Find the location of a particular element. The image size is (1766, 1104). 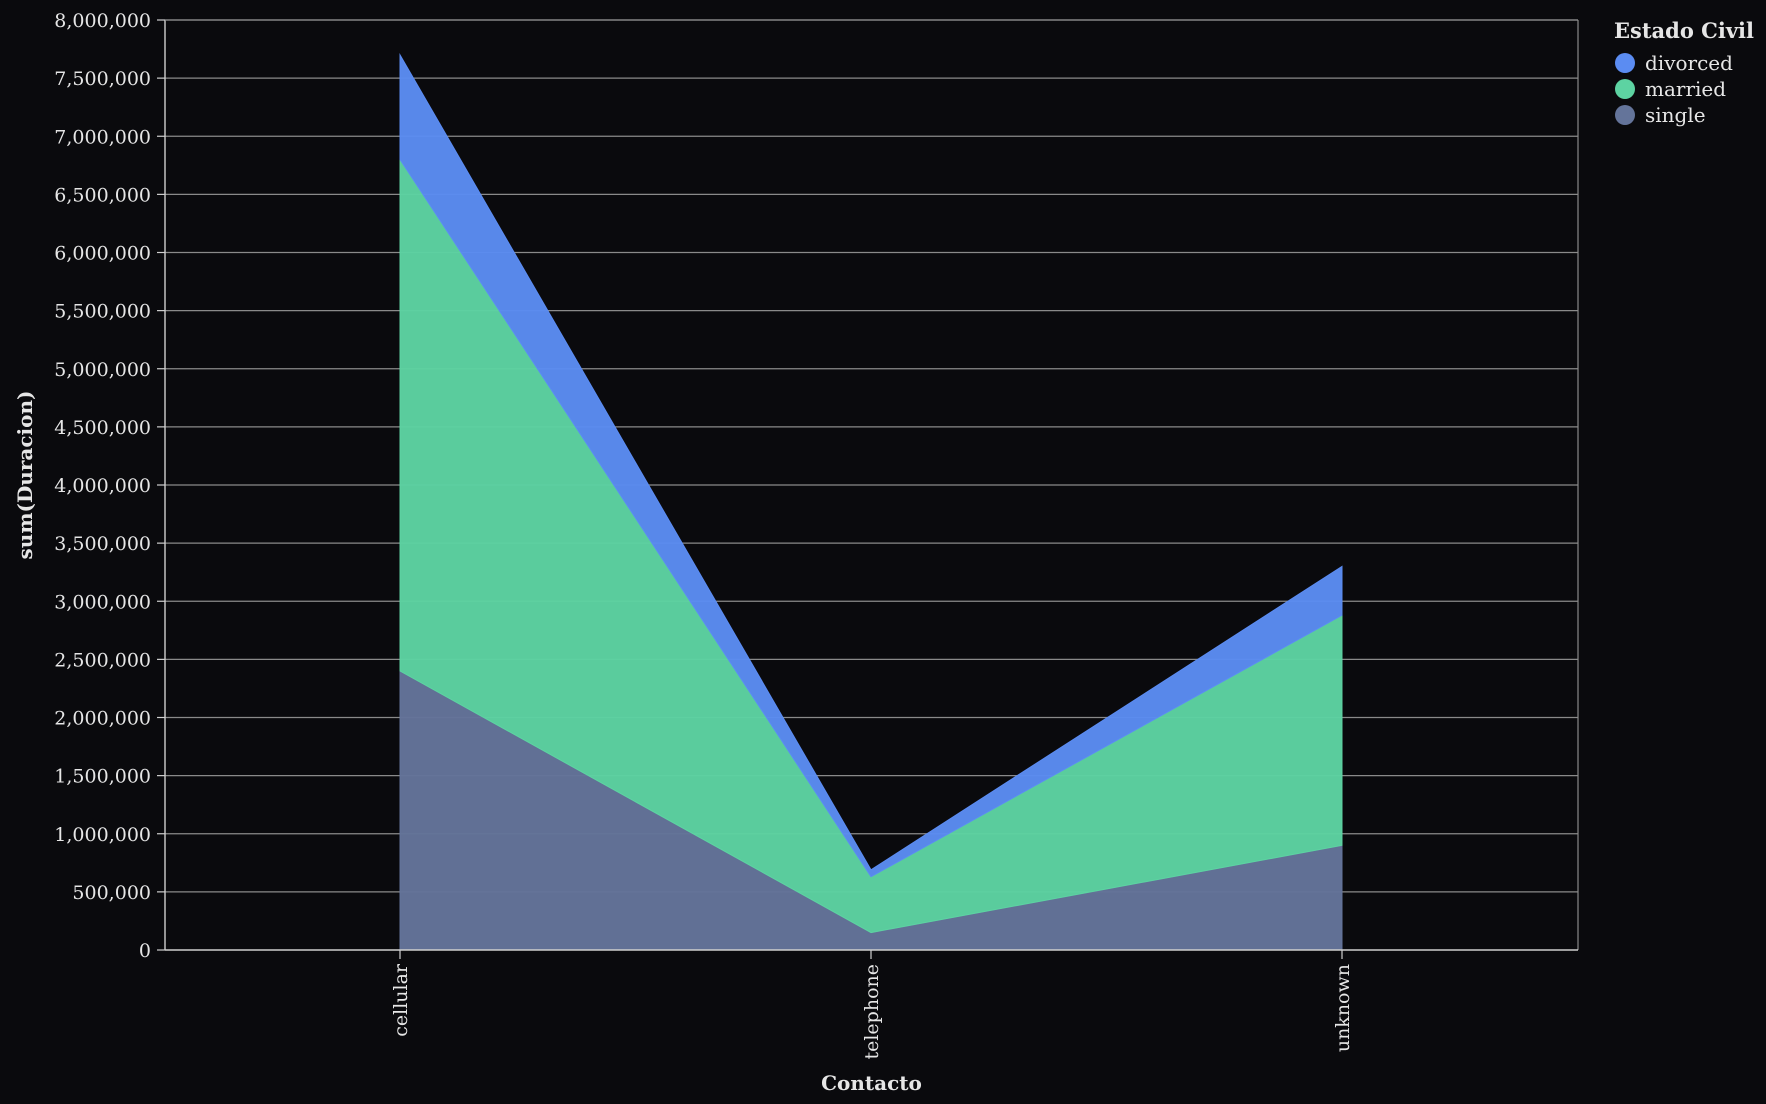

y-tick-label: 2,500,000 is located at coordinates (102, 660).